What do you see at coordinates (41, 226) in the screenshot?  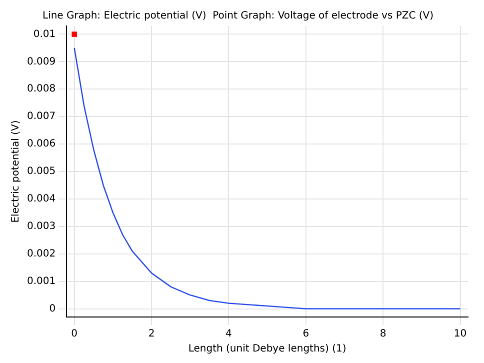 I see `y-tick-label: 0.003` at bounding box center [41, 226].